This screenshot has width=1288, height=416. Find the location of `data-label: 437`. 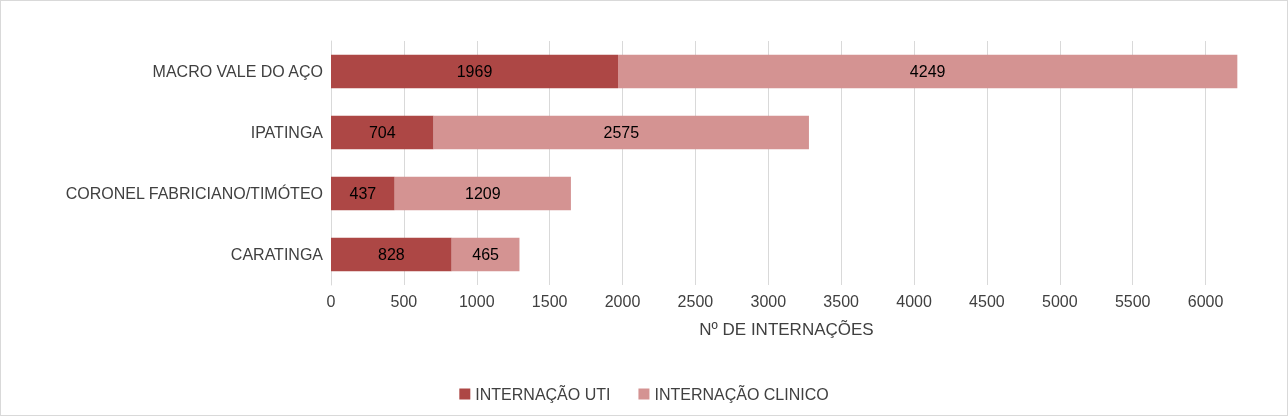

data-label: 437 is located at coordinates (363, 193).